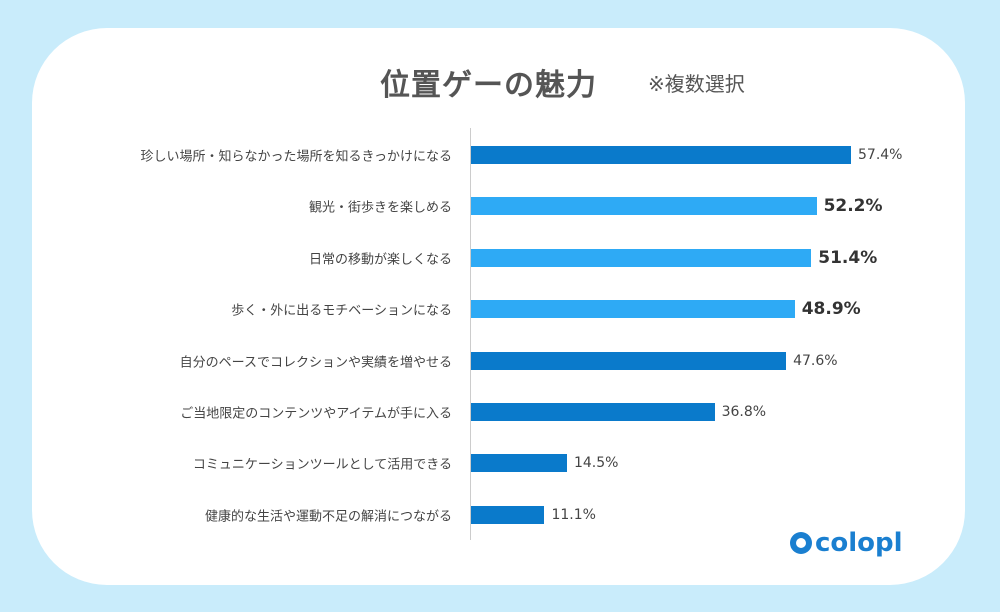 This screenshot has height=612, width=1000. Describe the element at coordinates (853, 206) in the screenshot. I see `value-label: 52.2%` at that location.